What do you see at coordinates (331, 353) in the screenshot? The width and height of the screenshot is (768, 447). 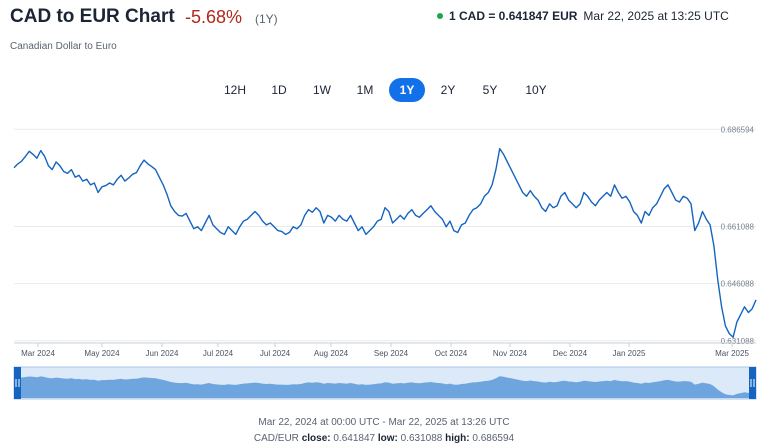 I see `x-tick-label: Aug 2024` at bounding box center [331, 353].